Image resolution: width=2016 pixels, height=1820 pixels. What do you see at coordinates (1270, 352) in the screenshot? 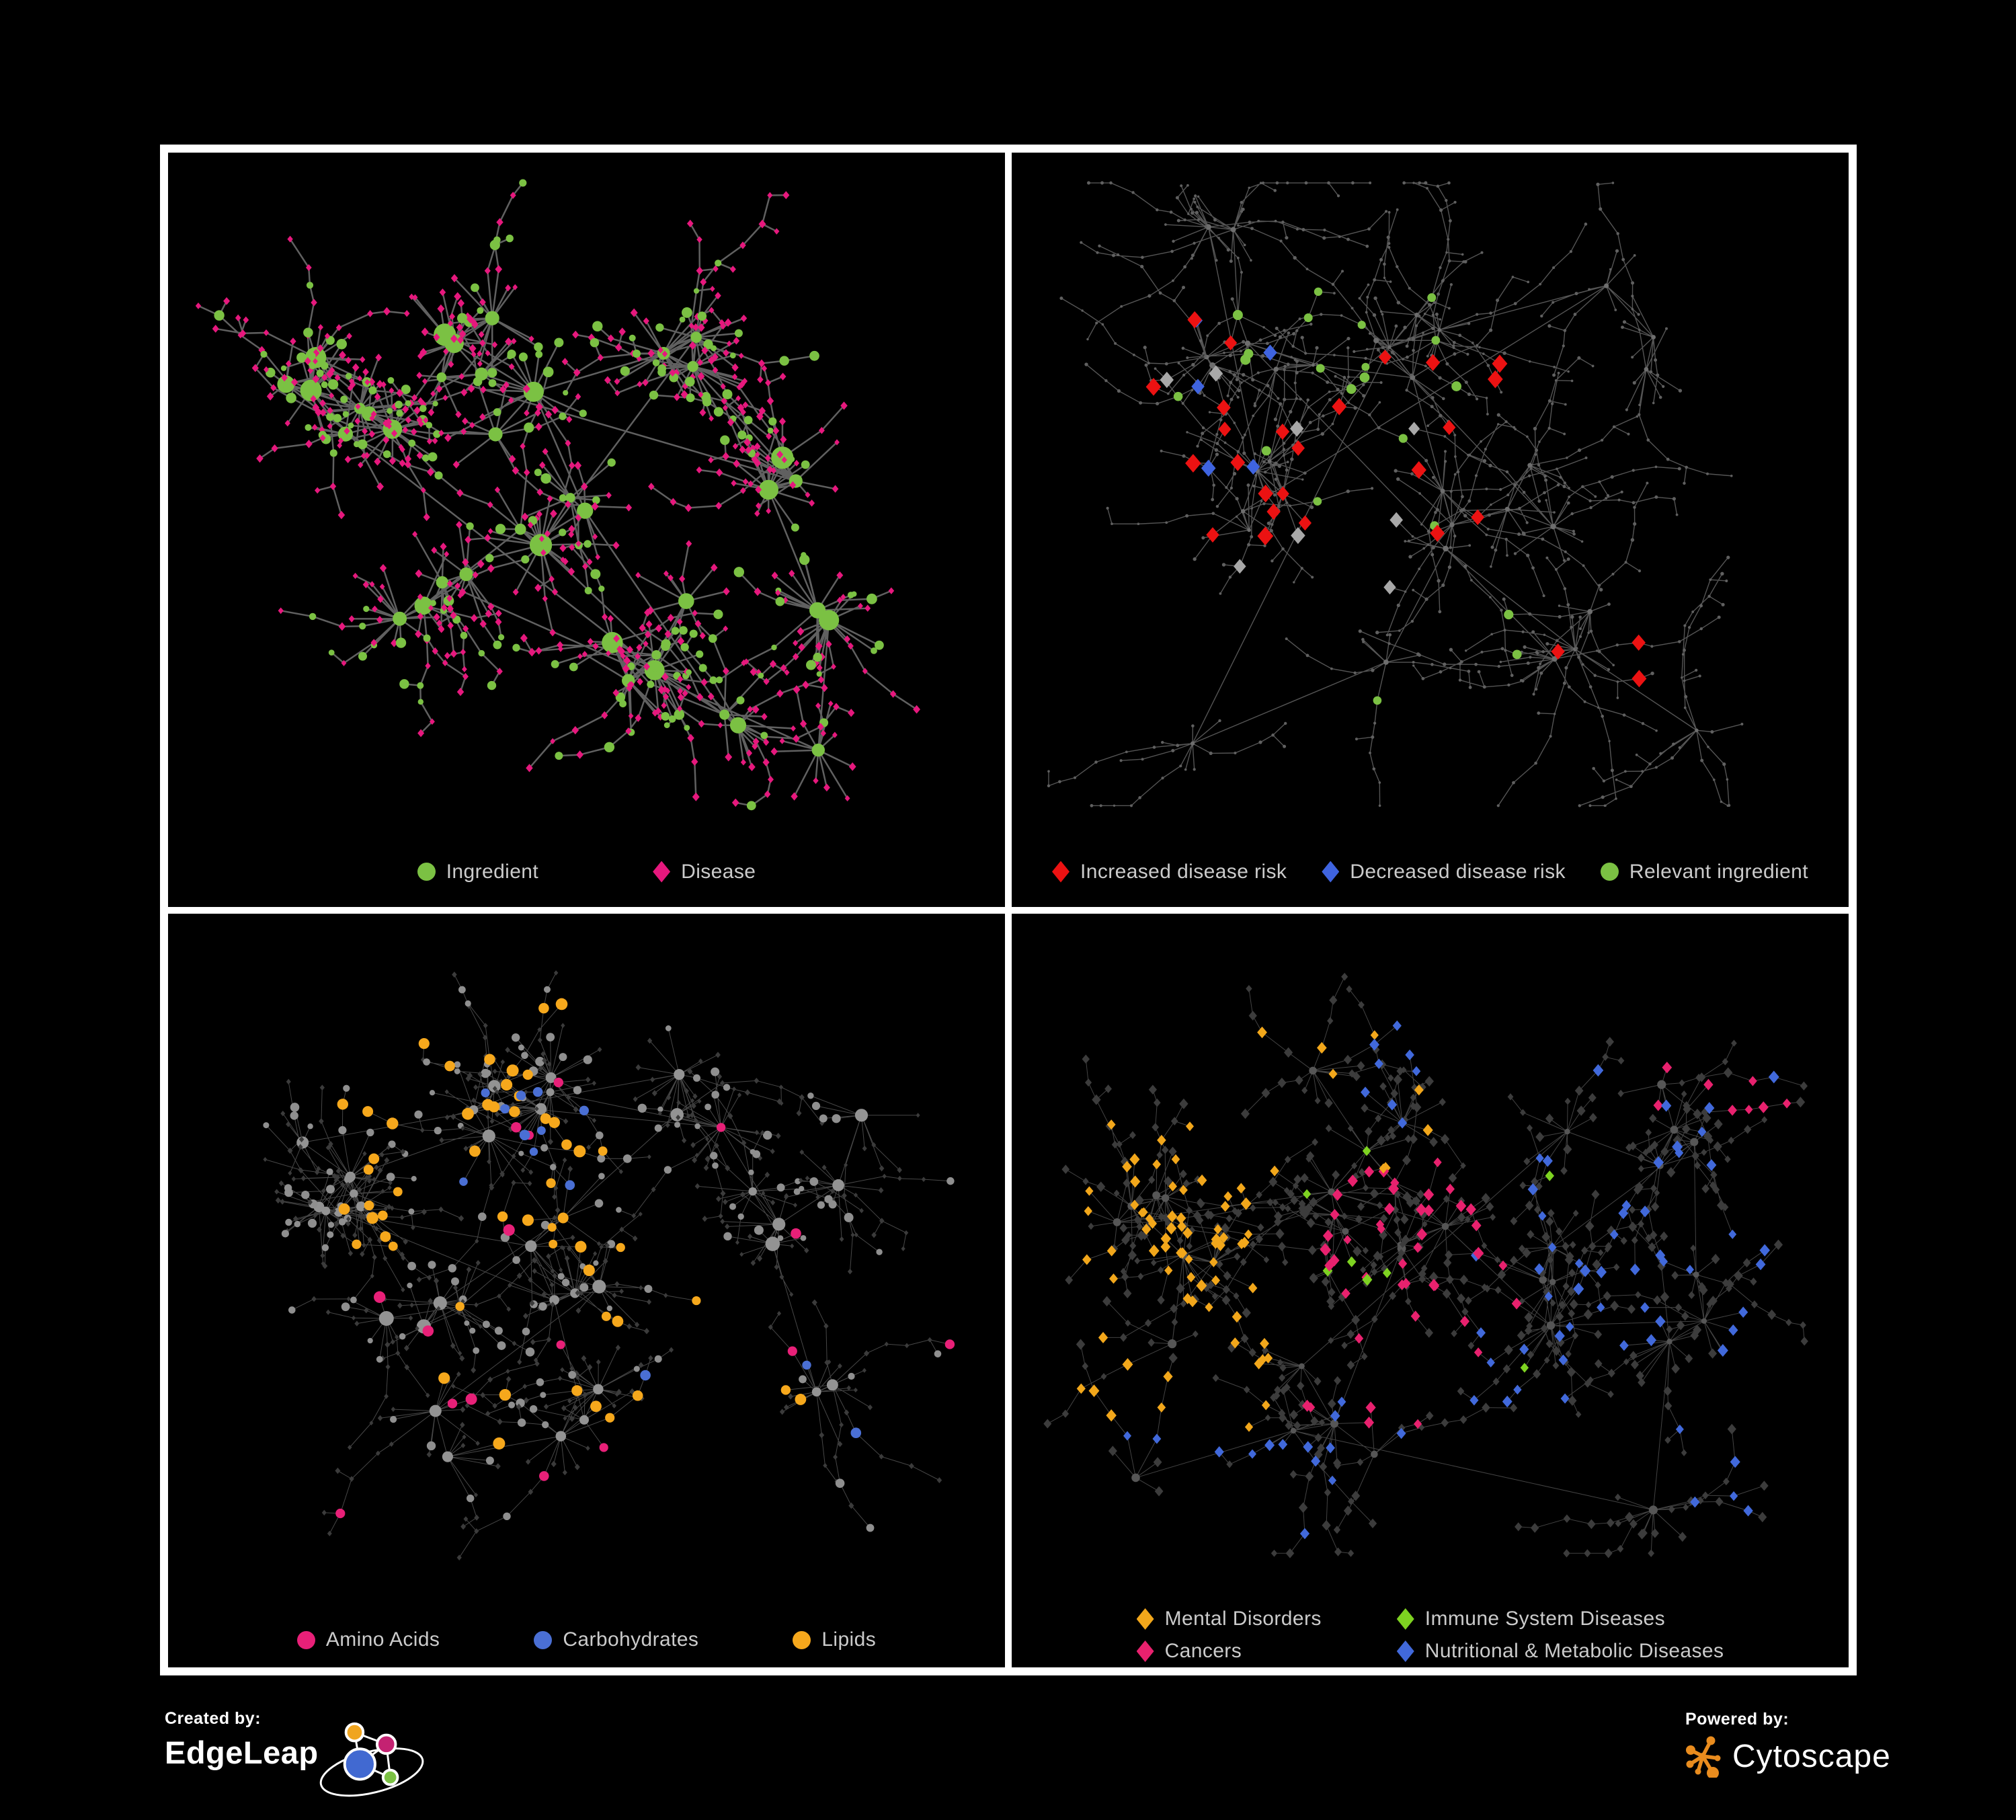
I see `decreased-disease-risk-node` at bounding box center [1270, 352].